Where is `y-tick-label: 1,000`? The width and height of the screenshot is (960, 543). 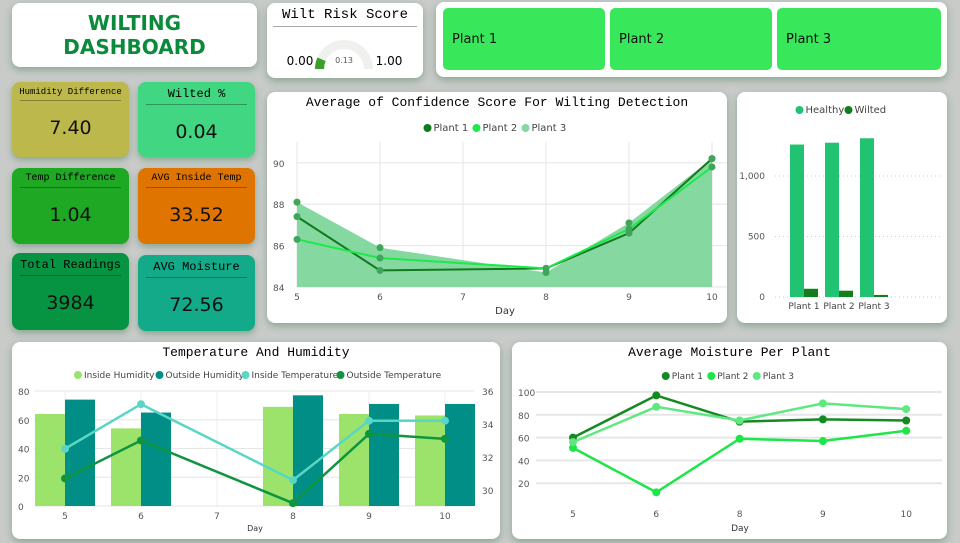
y-tick-label: 1,000 is located at coordinates (752, 177).